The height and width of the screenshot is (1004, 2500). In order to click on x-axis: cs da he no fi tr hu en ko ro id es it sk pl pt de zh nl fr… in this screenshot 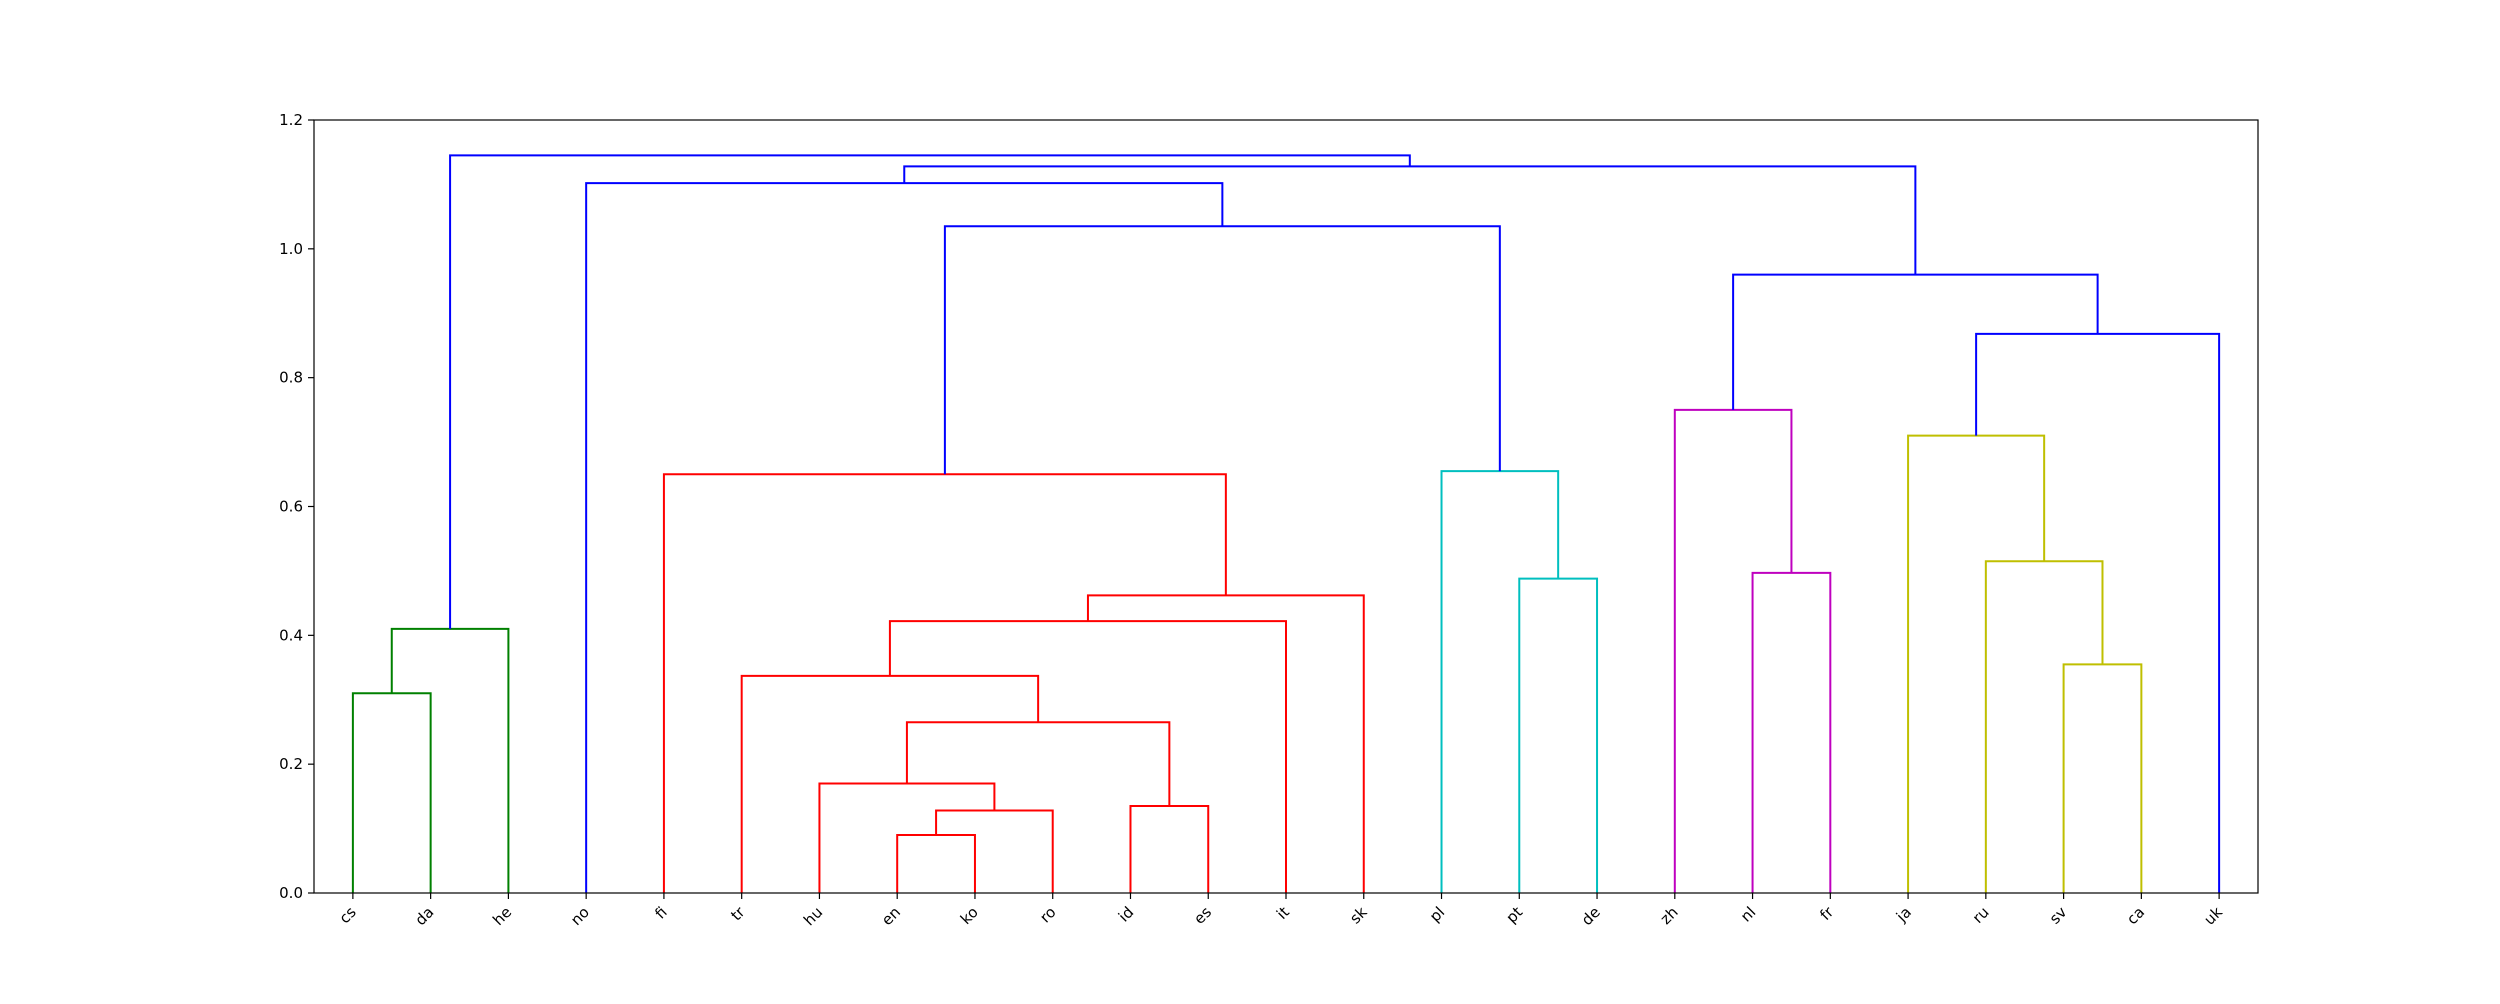, I will do `click(1281, 911)`.